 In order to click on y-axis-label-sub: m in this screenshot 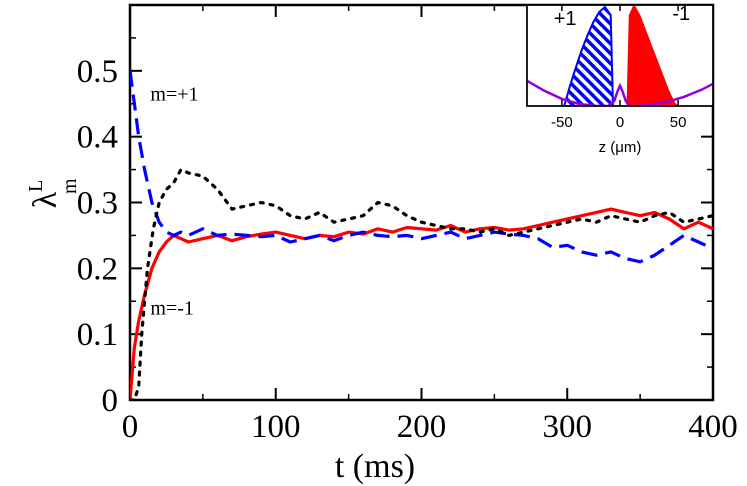, I will do `click(70, 186)`.